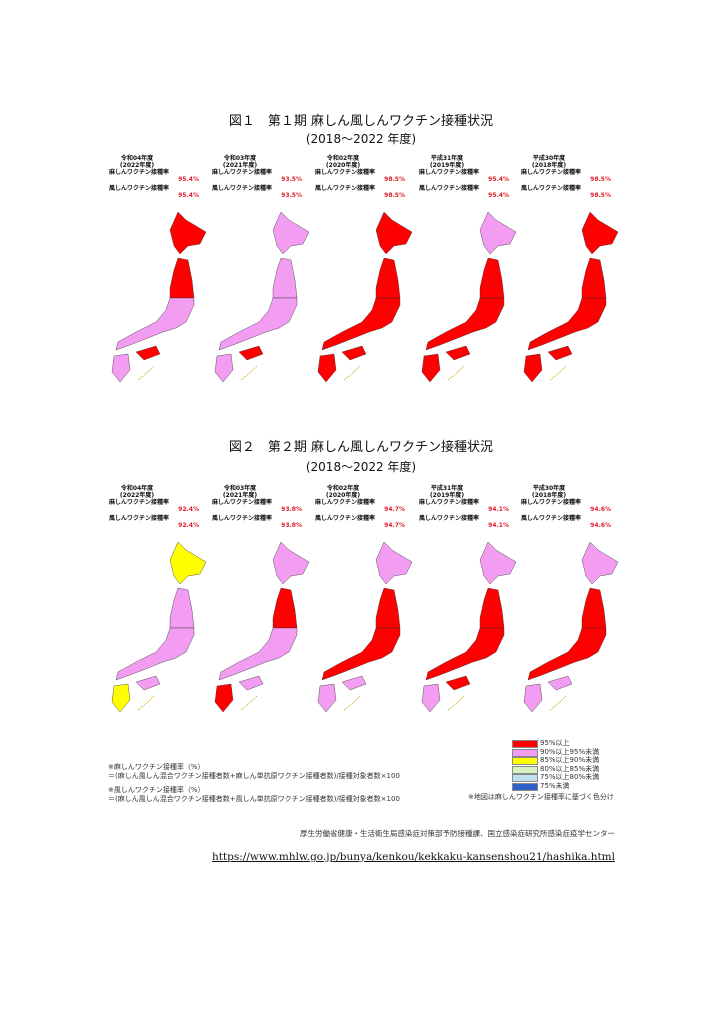  Describe the element at coordinates (137, 488) in the screenshot. I see `panel-era: 令和04年度` at that location.